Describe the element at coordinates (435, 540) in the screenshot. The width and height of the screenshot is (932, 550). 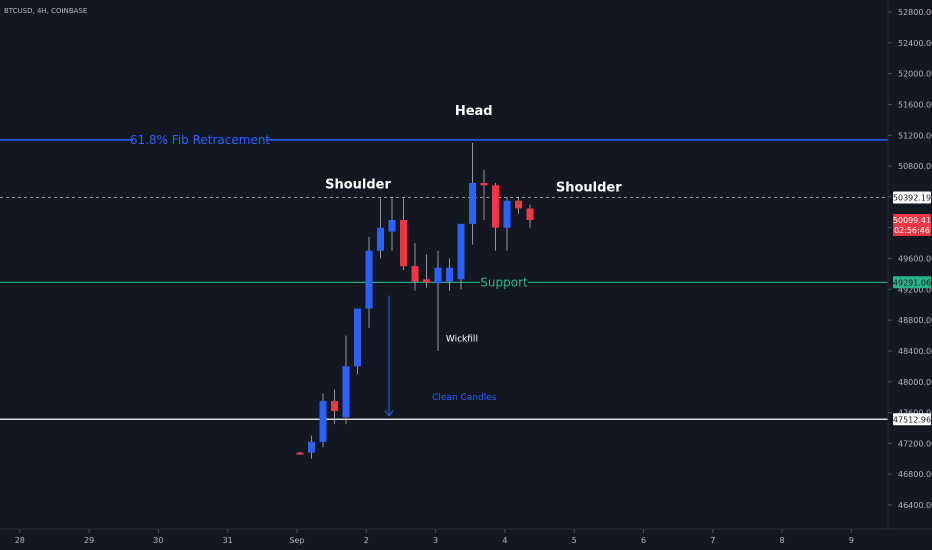
I see `x-tick-label: 3` at that location.